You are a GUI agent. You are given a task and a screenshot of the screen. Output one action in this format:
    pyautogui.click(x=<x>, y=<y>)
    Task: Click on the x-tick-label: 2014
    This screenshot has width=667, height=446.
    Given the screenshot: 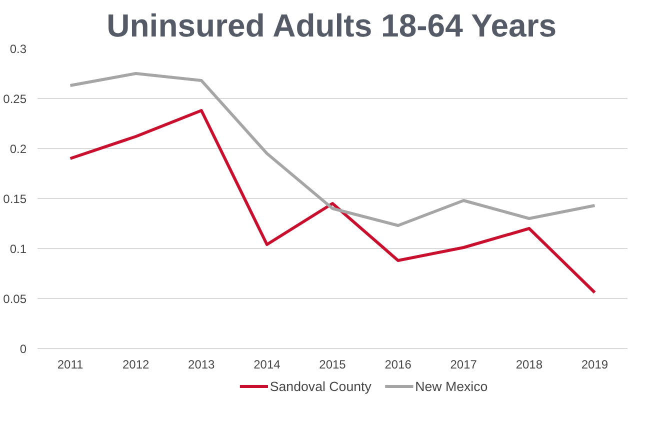 What is the action you would take?
    pyautogui.click(x=267, y=365)
    